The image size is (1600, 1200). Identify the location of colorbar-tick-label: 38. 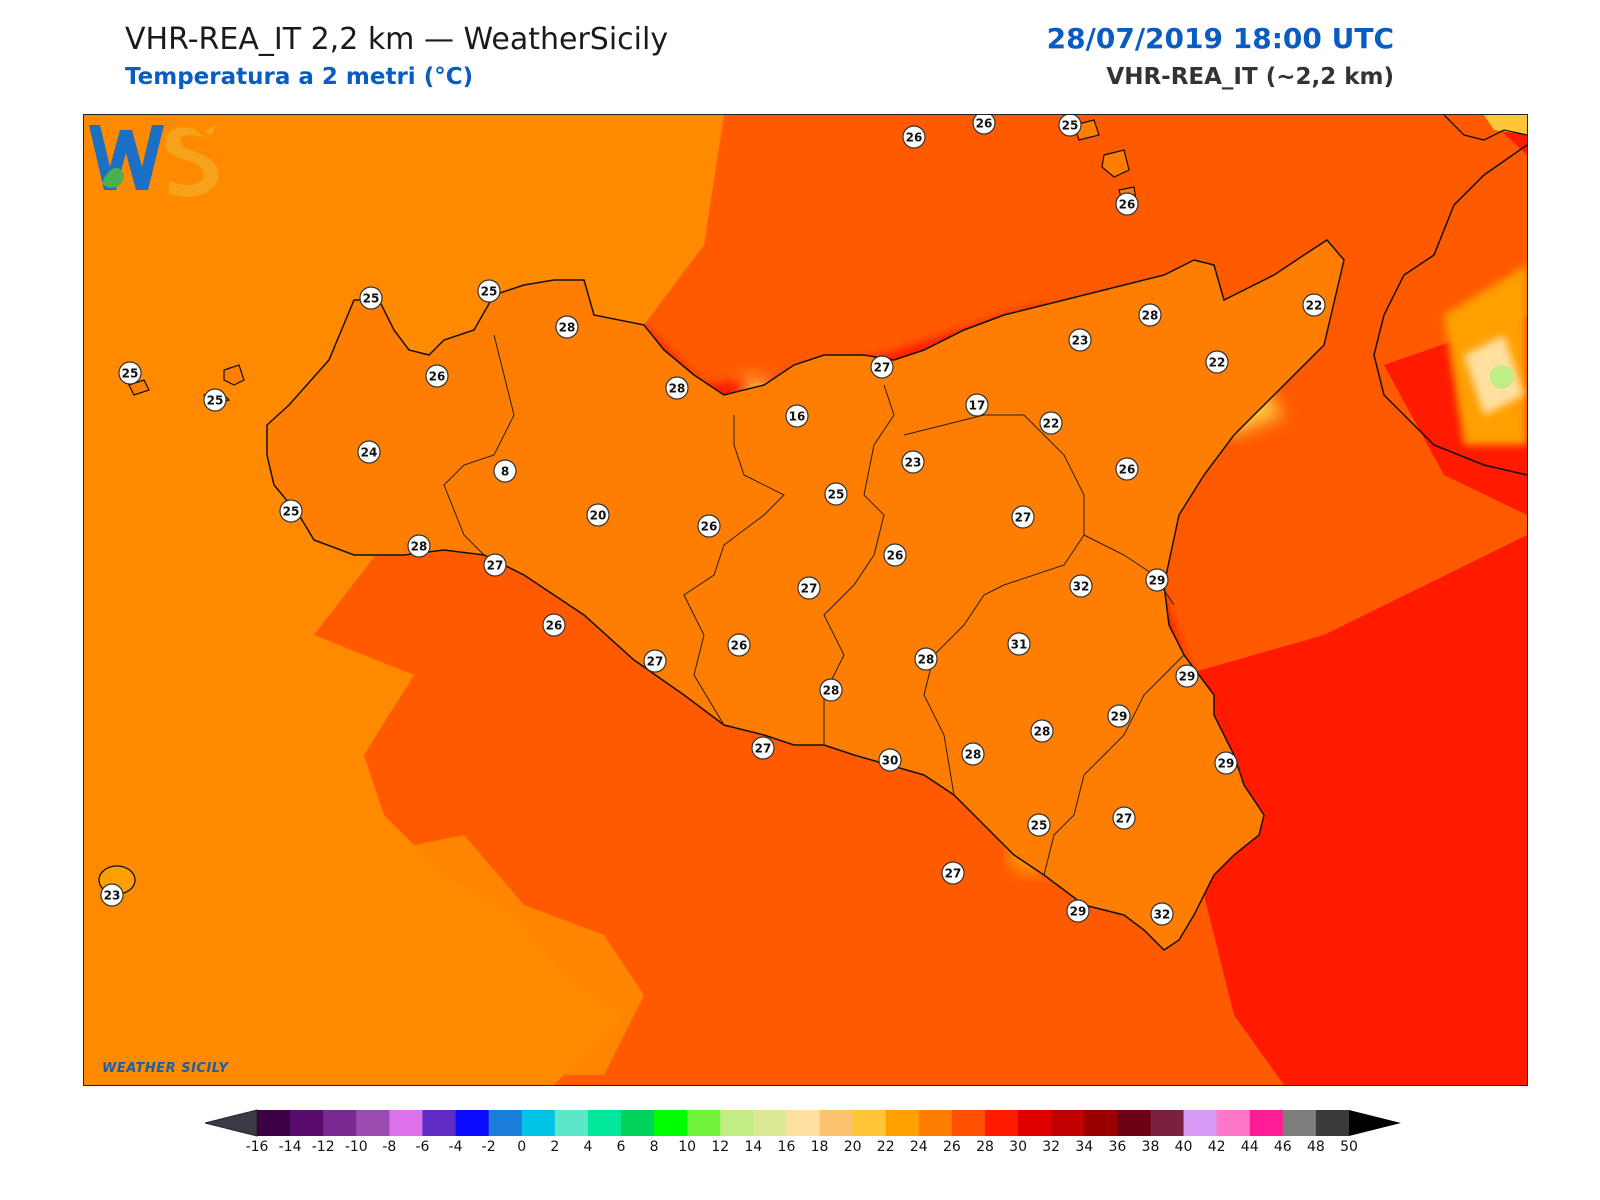
(1150, 1147).